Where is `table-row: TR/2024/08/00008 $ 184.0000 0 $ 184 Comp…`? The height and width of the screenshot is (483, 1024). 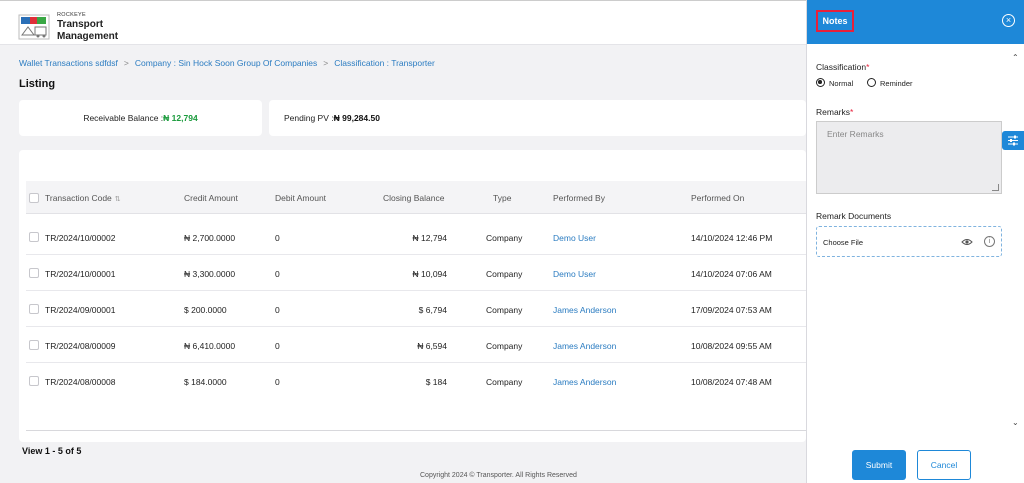 table-row: TR/2024/08/00008 $ 184.0000 0 $ 184 Comp… is located at coordinates (416, 381).